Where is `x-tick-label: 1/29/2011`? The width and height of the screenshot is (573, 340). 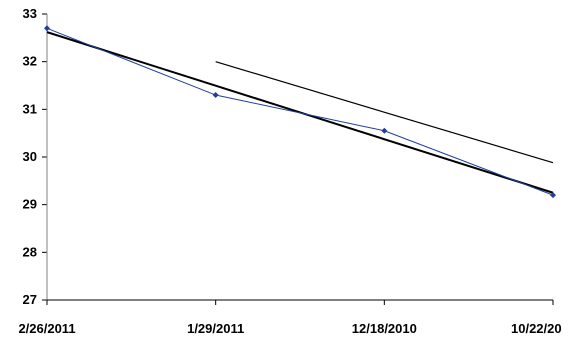
x-tick-label: 1/29/2011 is located at coordinates (215, 328).